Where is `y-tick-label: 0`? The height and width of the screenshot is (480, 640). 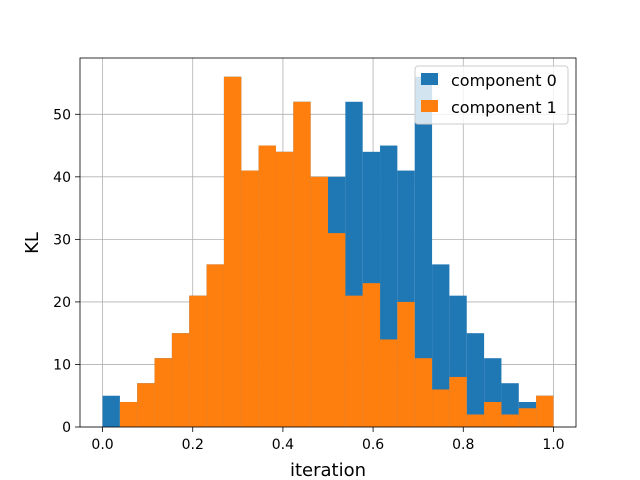 y-tick-label: 0 is located at coordinates (66, 428).